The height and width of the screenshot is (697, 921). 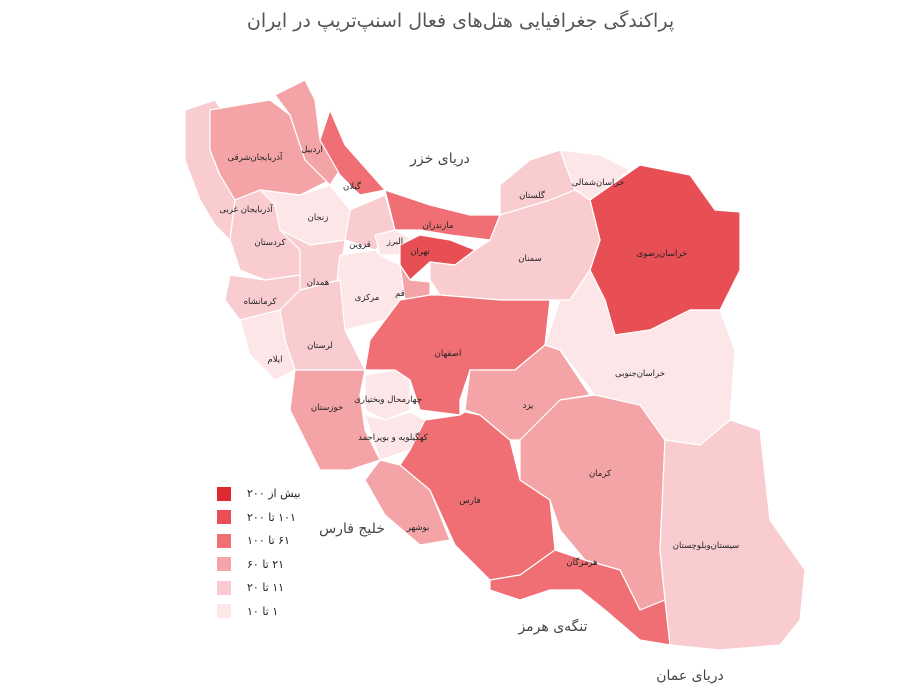 What do you see at coordinates (581, 562) in the screenshot?
I see `province-label: هرمزگان` at bounding box center [581, 562].